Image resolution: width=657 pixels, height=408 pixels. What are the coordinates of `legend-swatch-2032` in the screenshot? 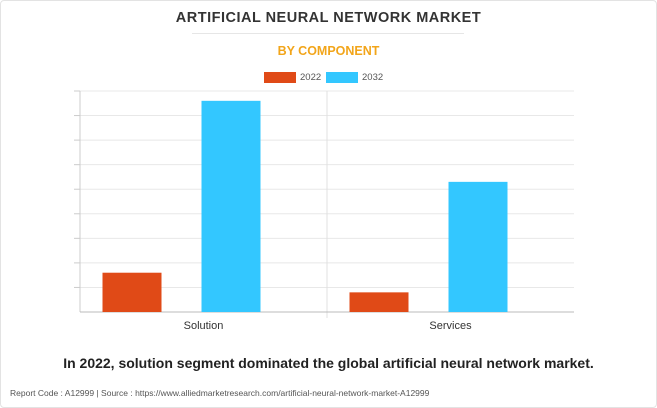 It's located at (342, 77).